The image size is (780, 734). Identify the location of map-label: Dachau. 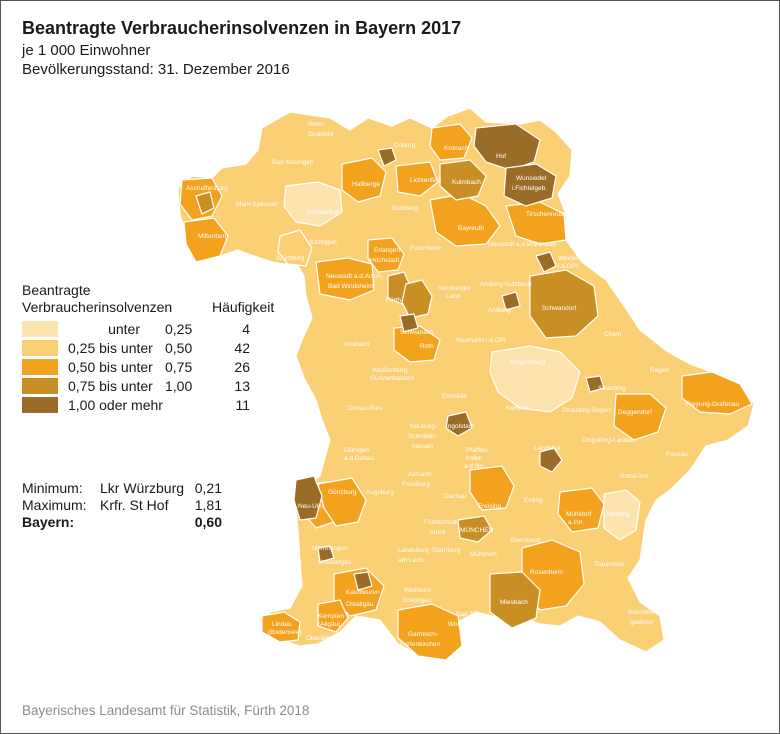
(455, 496).